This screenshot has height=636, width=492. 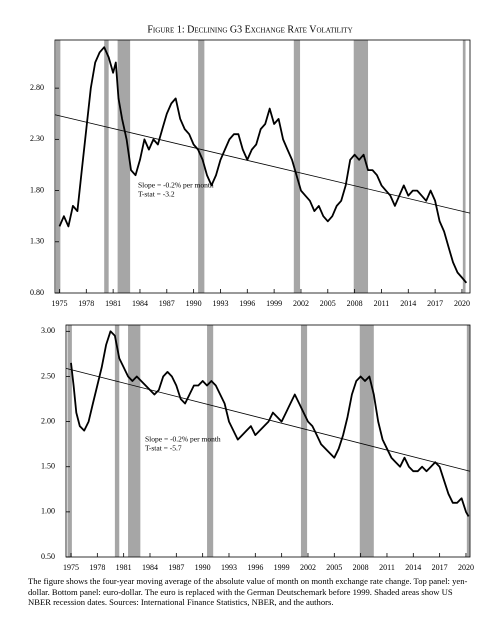 What do you see at coordinates (37, 87) in the screenshot?
I see `y-tick-label: 2.80` at bounding box center [37, 87].